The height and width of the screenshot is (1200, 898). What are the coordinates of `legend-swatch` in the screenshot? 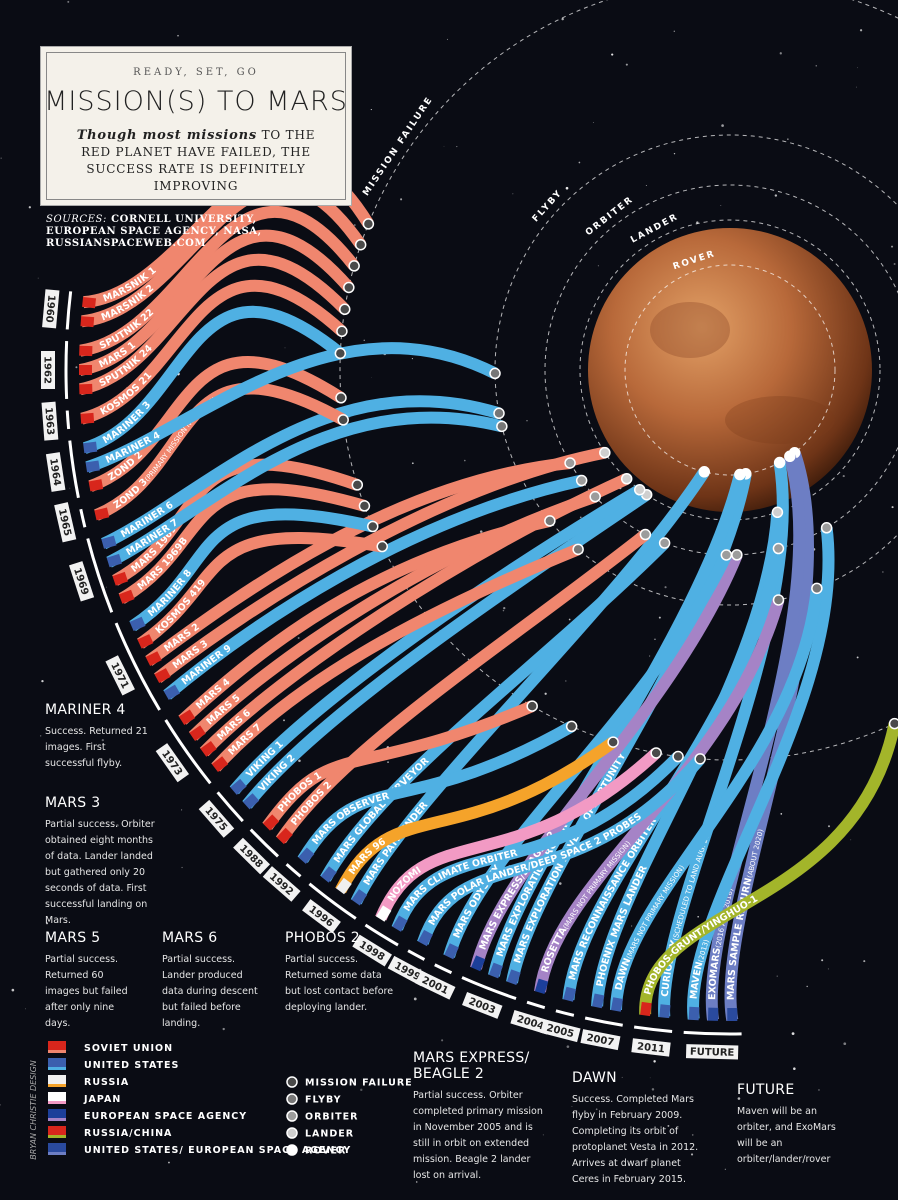 It's located at (57, 1136).